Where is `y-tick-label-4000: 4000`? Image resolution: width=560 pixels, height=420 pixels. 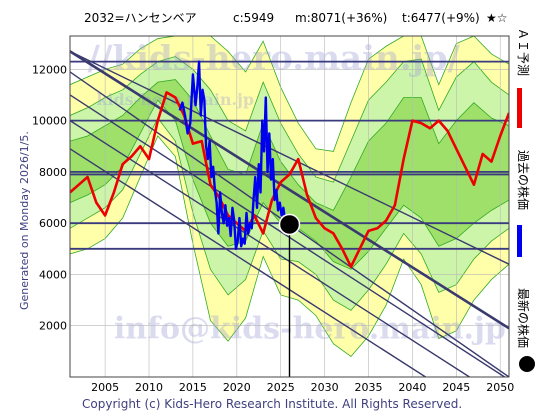
y-tick-label-4000: 4000 is located at coordinates (53, 274).